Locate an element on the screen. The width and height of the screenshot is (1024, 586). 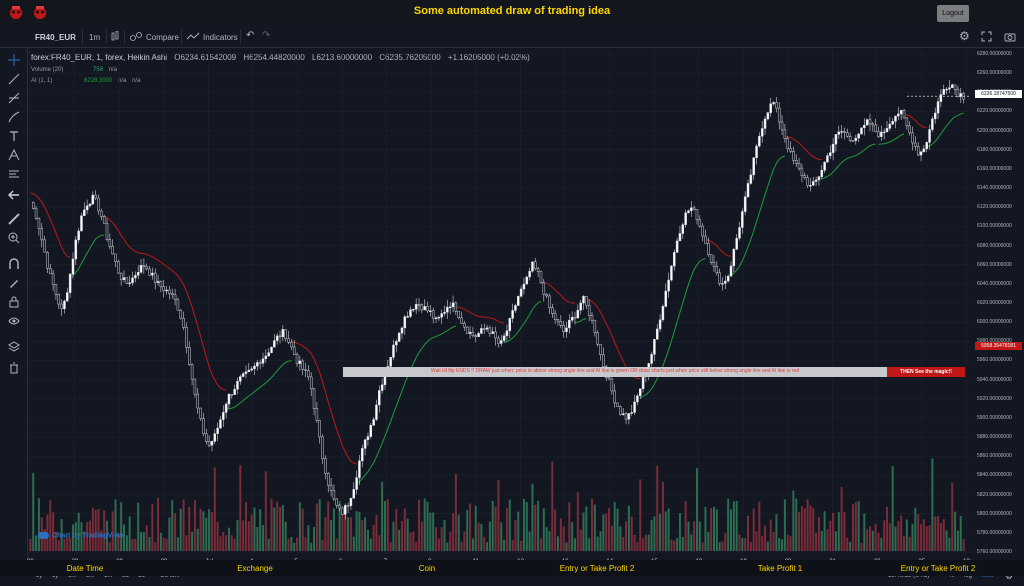
trash-icon is located at coordinates (14, 368).